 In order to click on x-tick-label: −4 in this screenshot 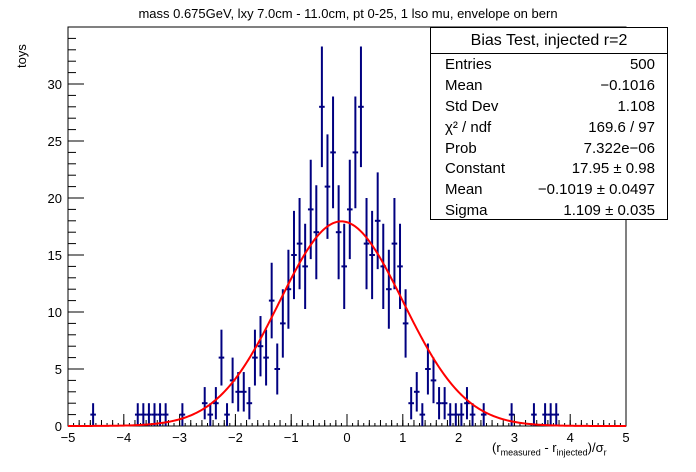, I will do `click(123, 437)`.